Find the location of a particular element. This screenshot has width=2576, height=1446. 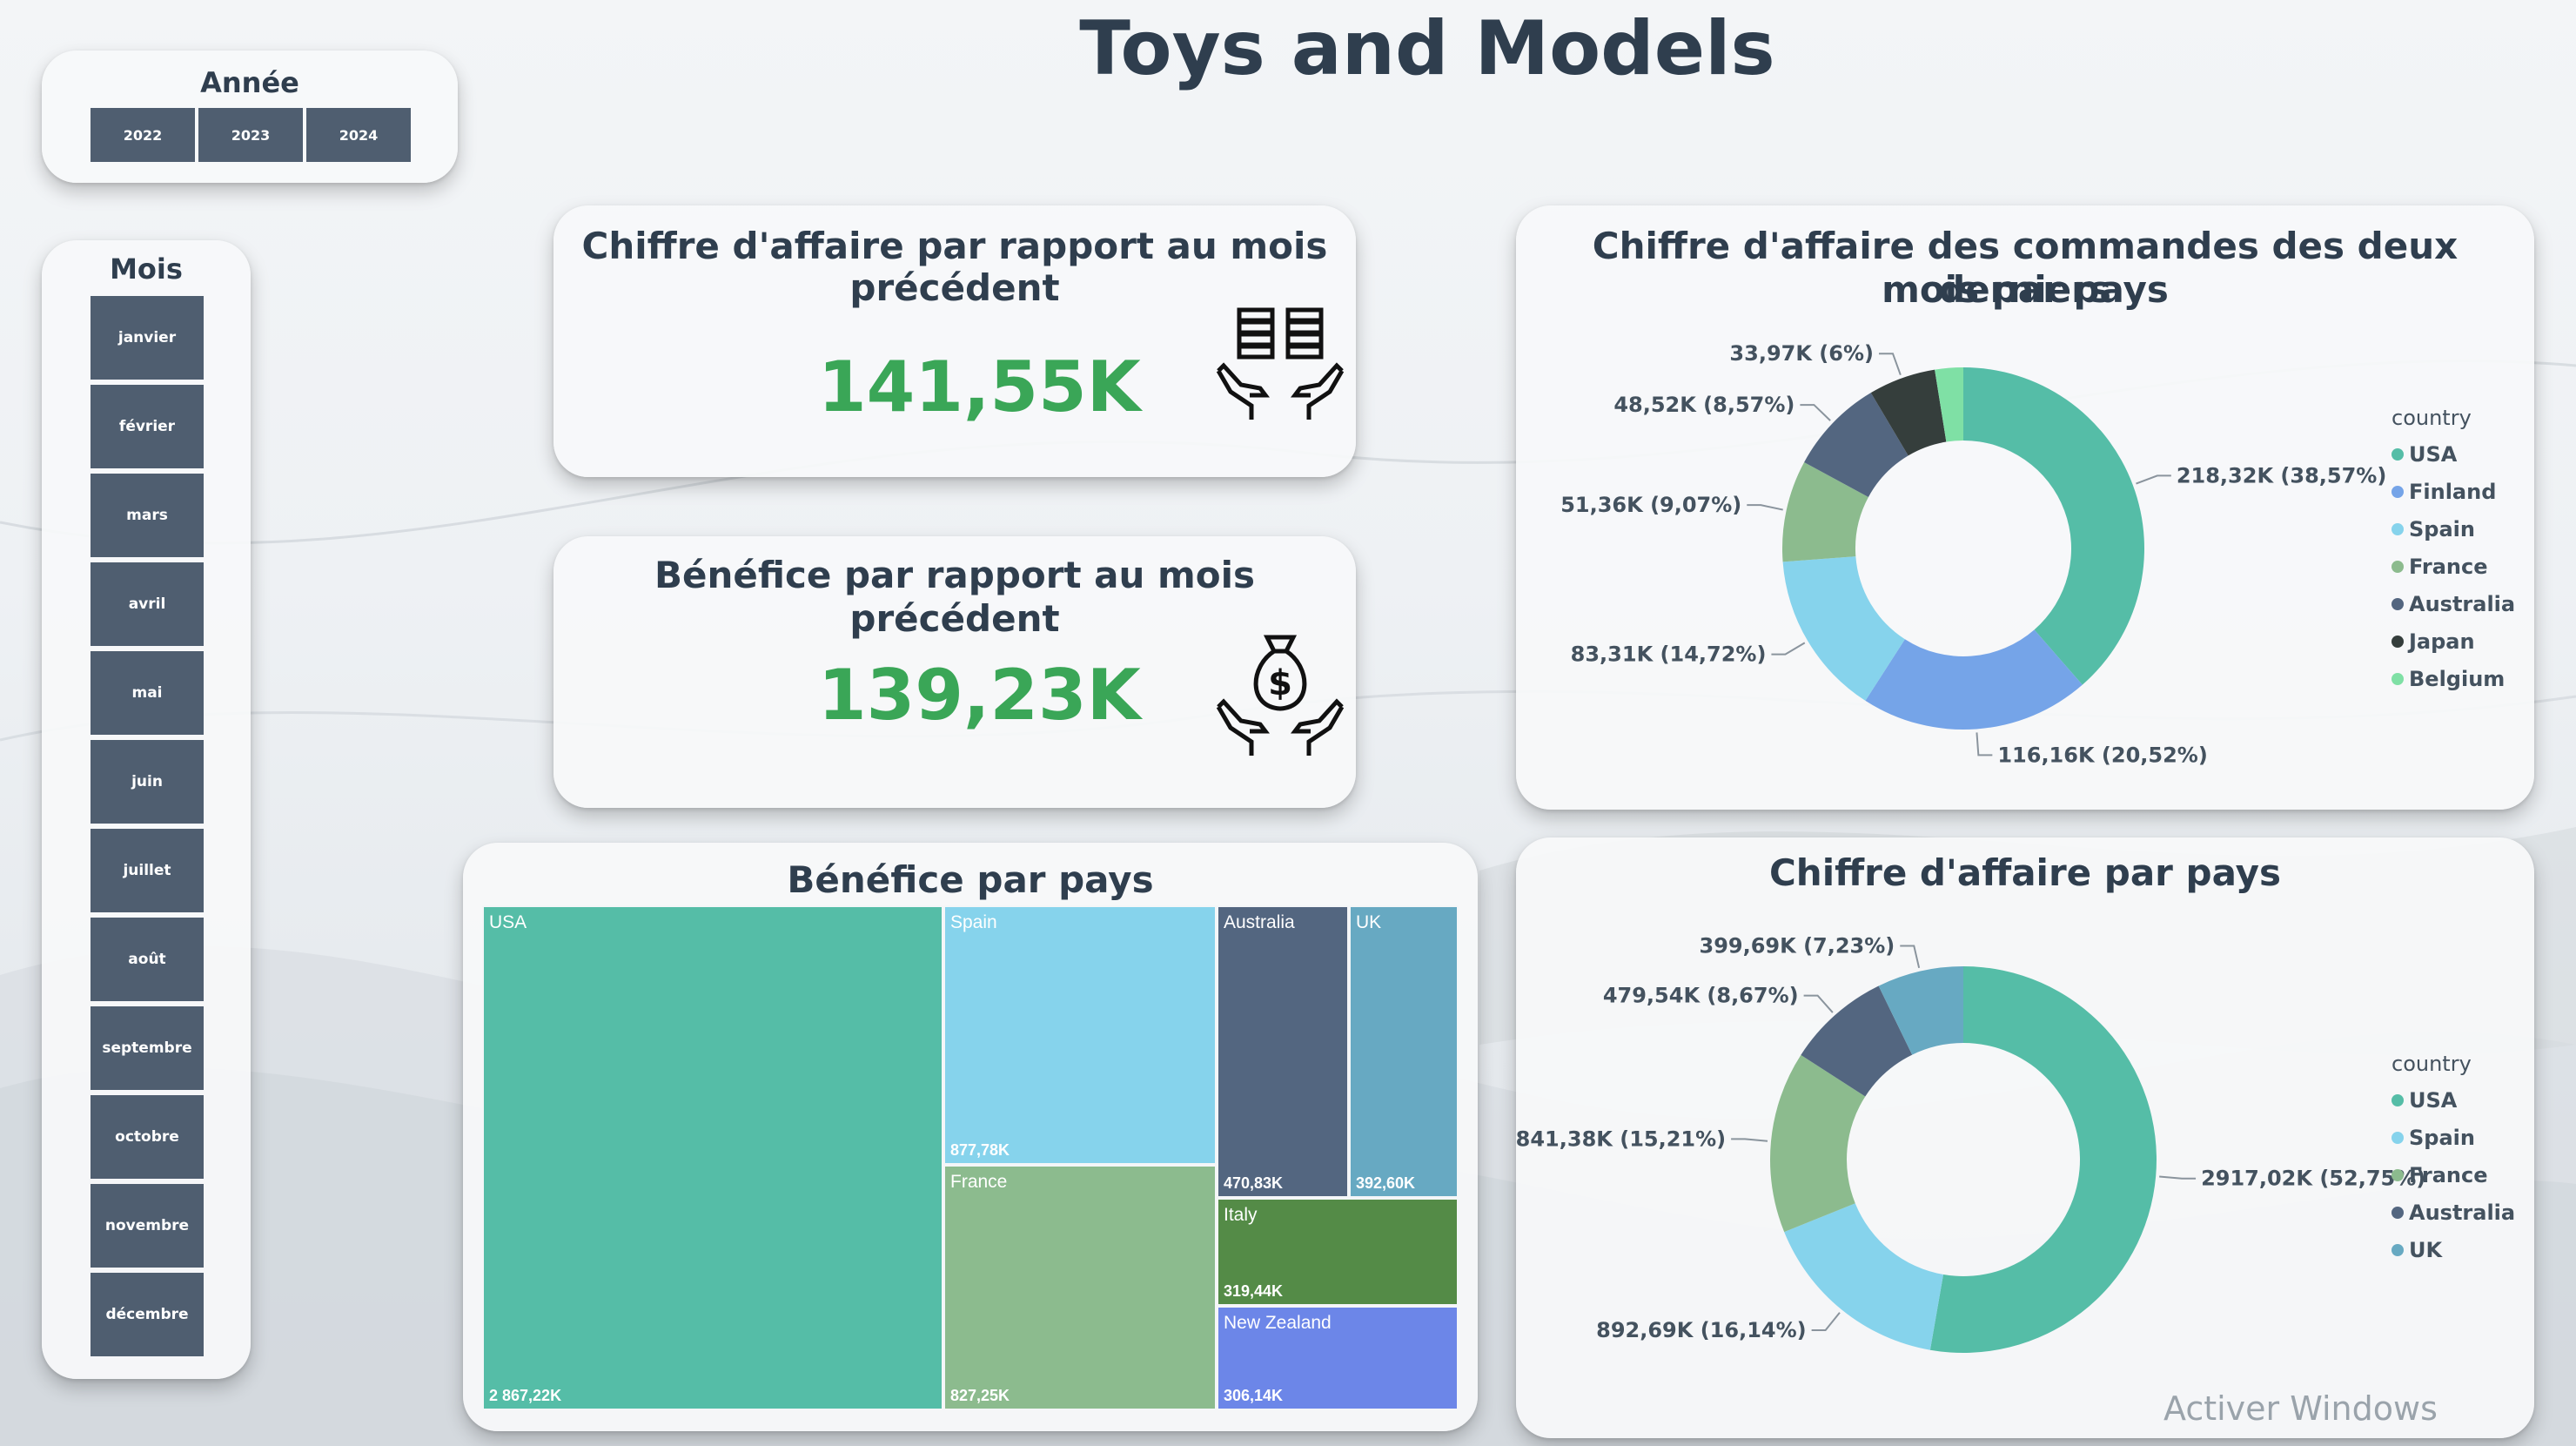

donut-recent-legend-title: country is located at coordinates (2432, 418).